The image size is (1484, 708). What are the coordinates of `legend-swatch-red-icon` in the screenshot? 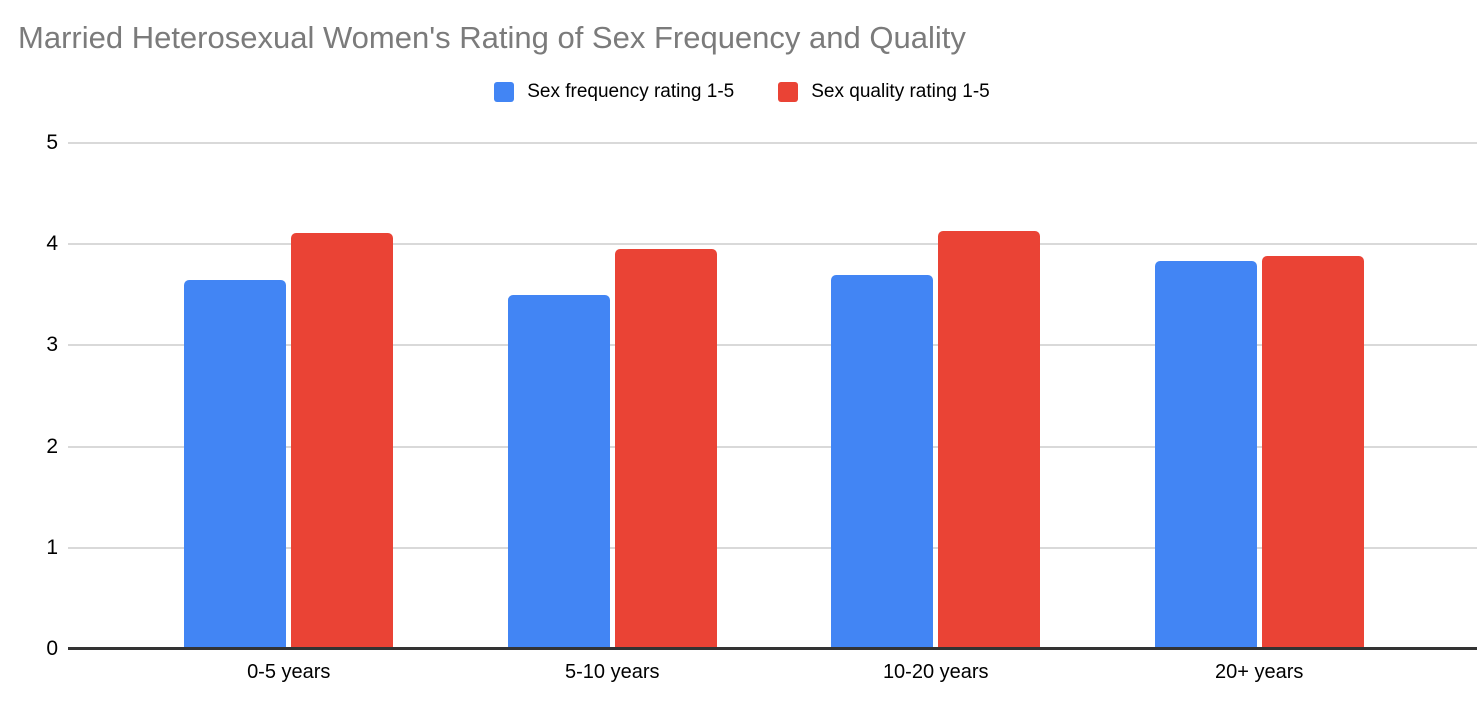 It's located at (788, 92).